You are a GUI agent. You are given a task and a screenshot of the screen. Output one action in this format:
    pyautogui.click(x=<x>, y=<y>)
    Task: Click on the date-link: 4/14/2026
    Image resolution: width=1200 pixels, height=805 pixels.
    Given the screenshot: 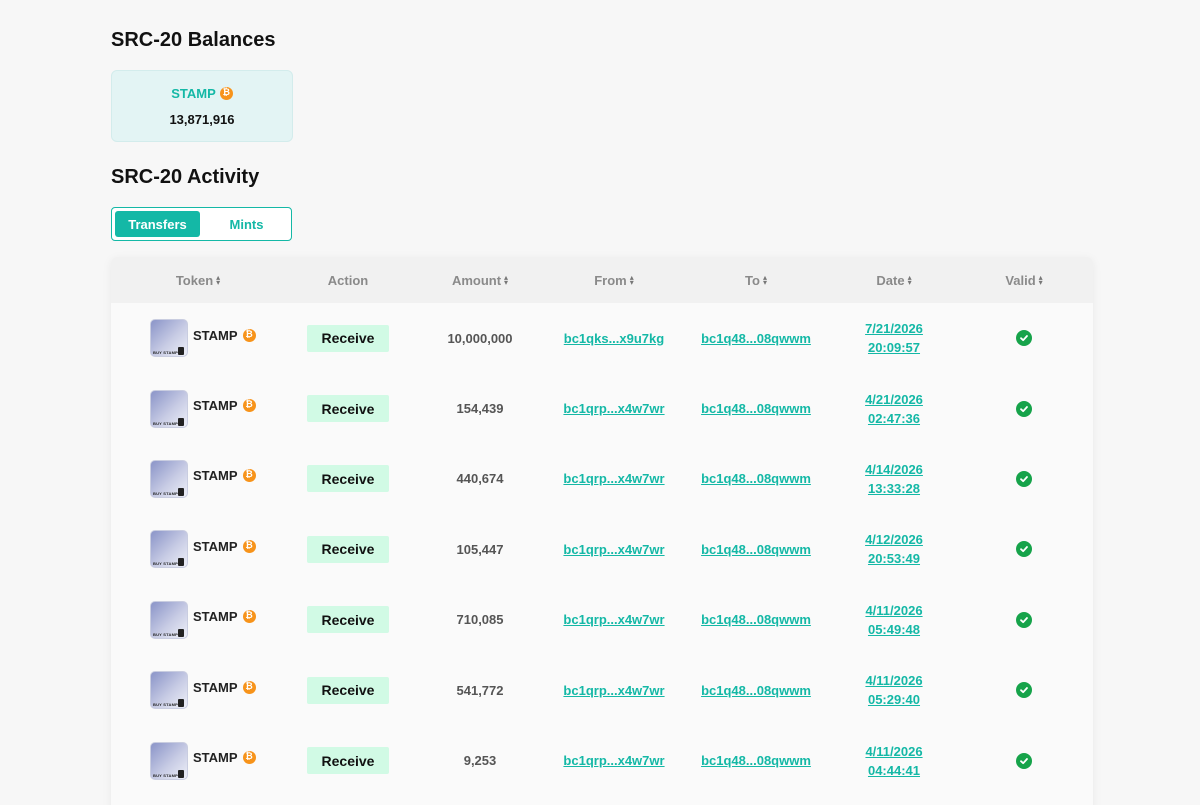 What is the action you would take?
    pyautogui.click(x=894, y=469)
    